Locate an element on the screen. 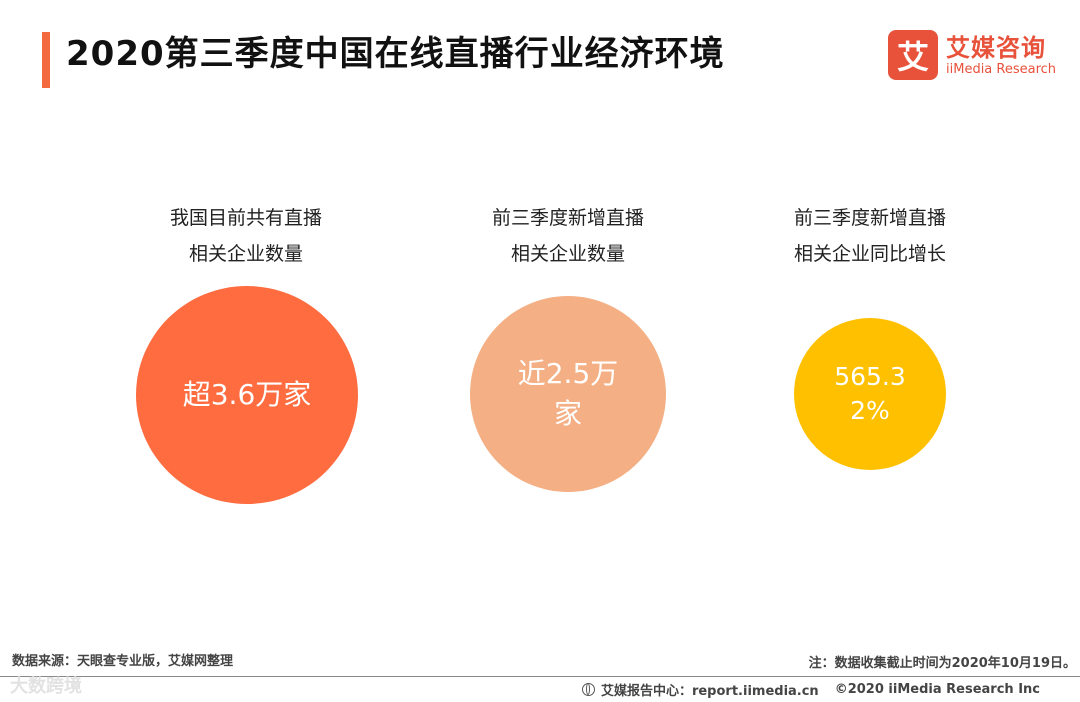 This screenshot has width=1080, height=702. globe-icon is located at coordinates (588, 689).